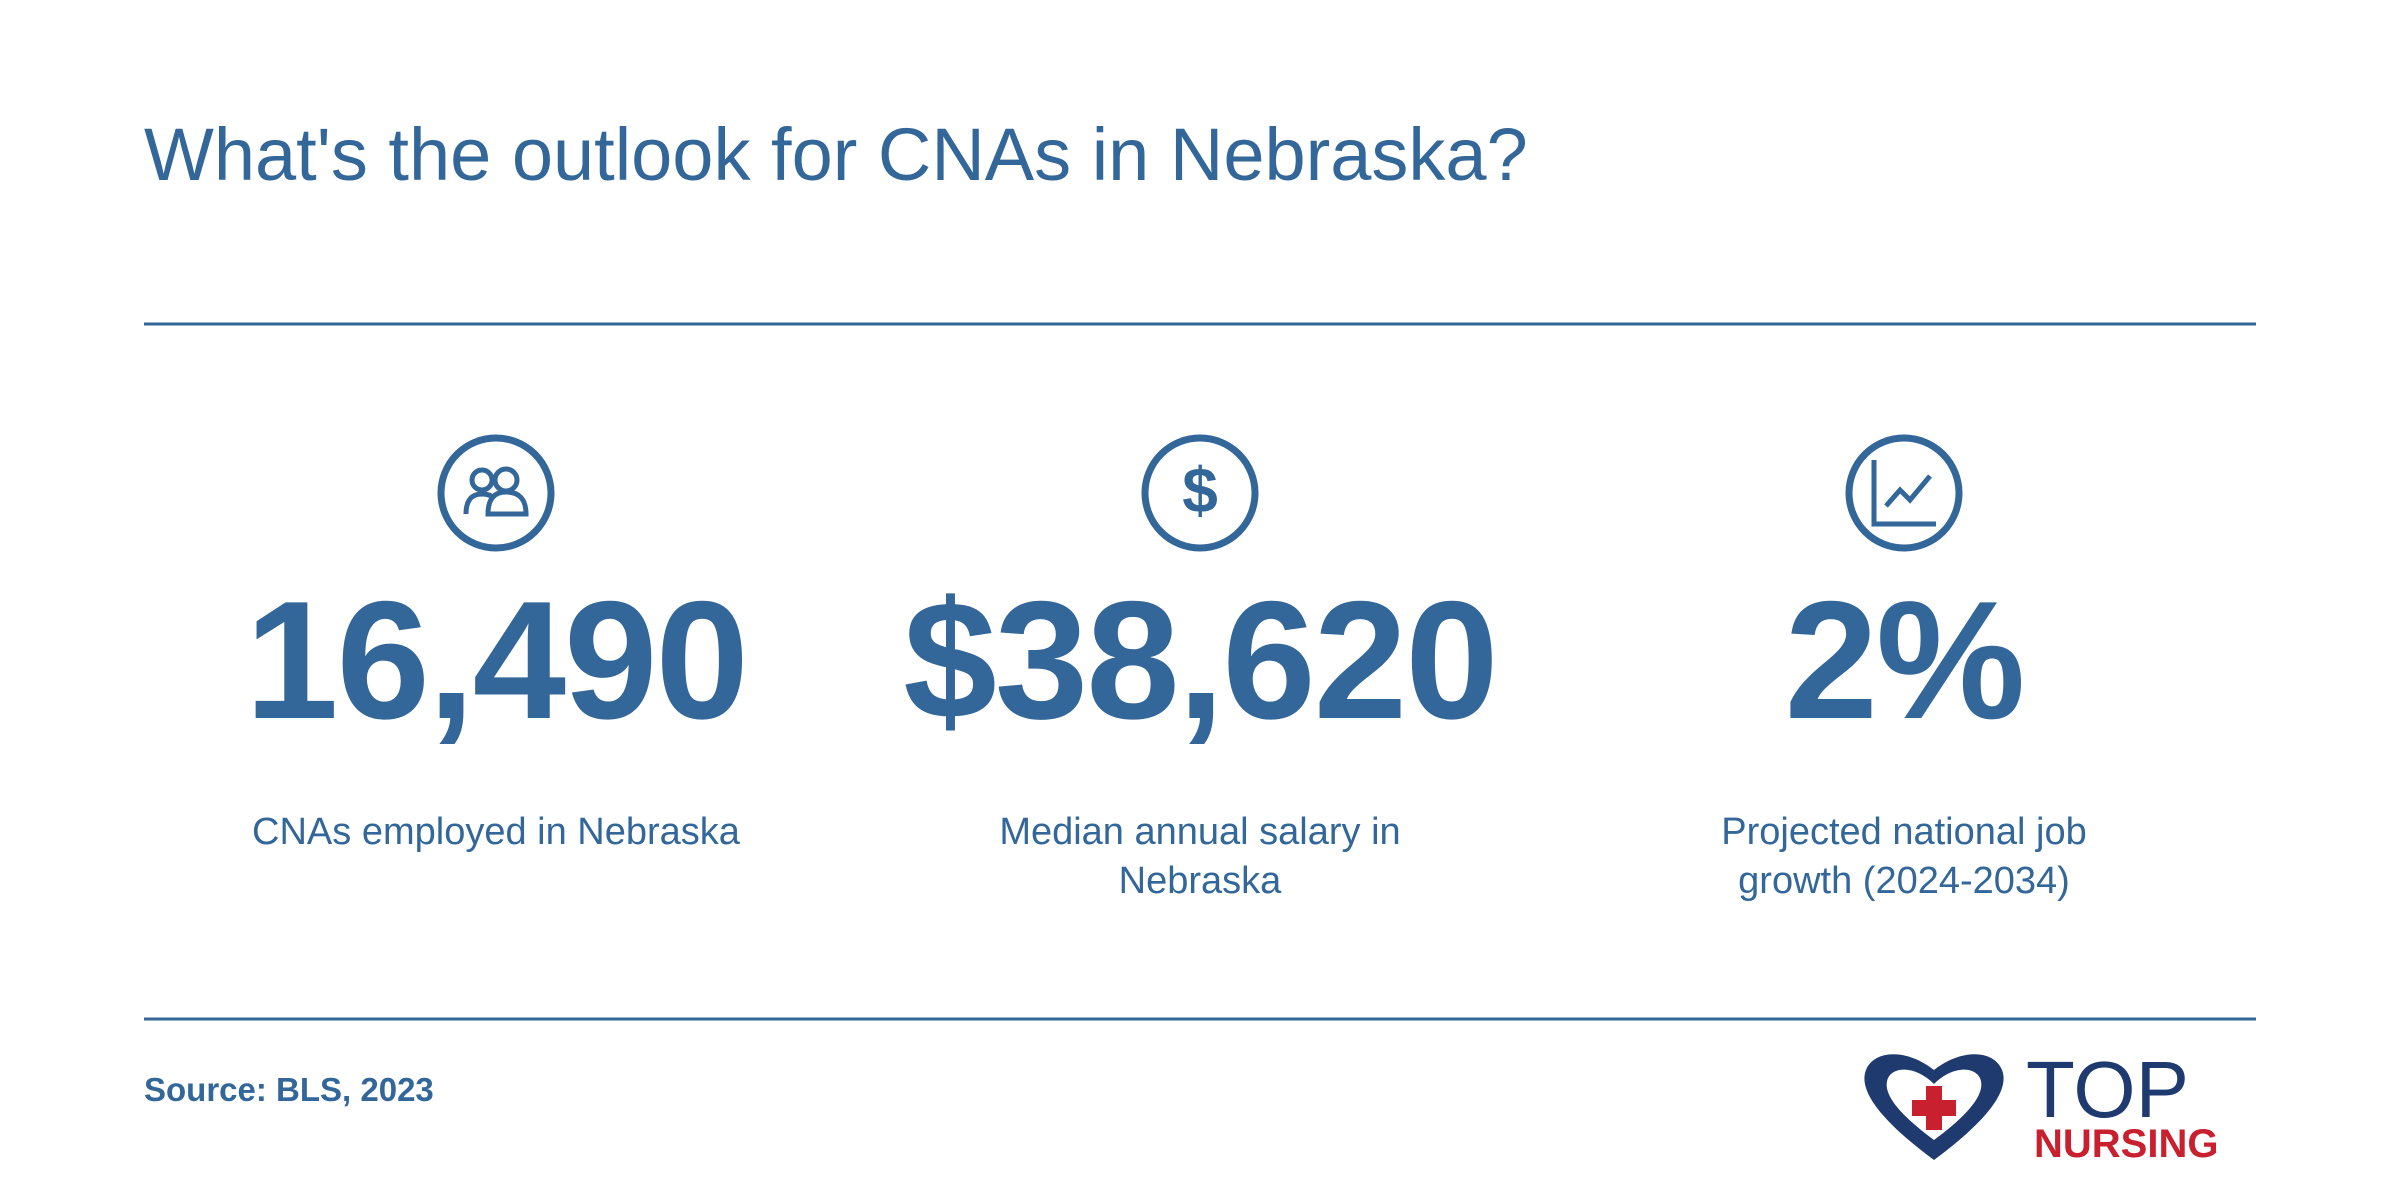 This screenshot has height=1200, width=2400. Describe the element at coordinates (496, 832) in the screenshot. I see `stat-label: CNAs employed in Nebraska` at that location.